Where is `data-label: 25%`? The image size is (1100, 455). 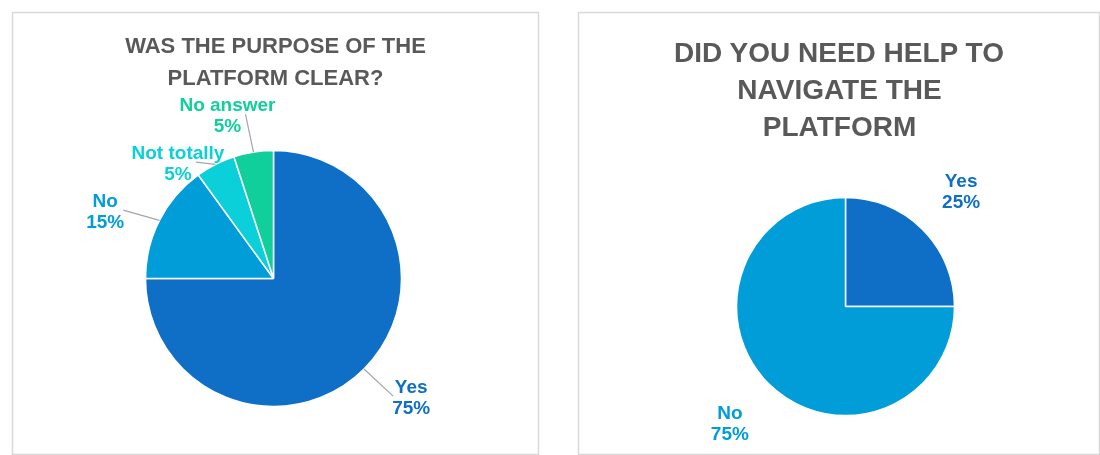 data-label: 25% is located at coordinates (961, 202).